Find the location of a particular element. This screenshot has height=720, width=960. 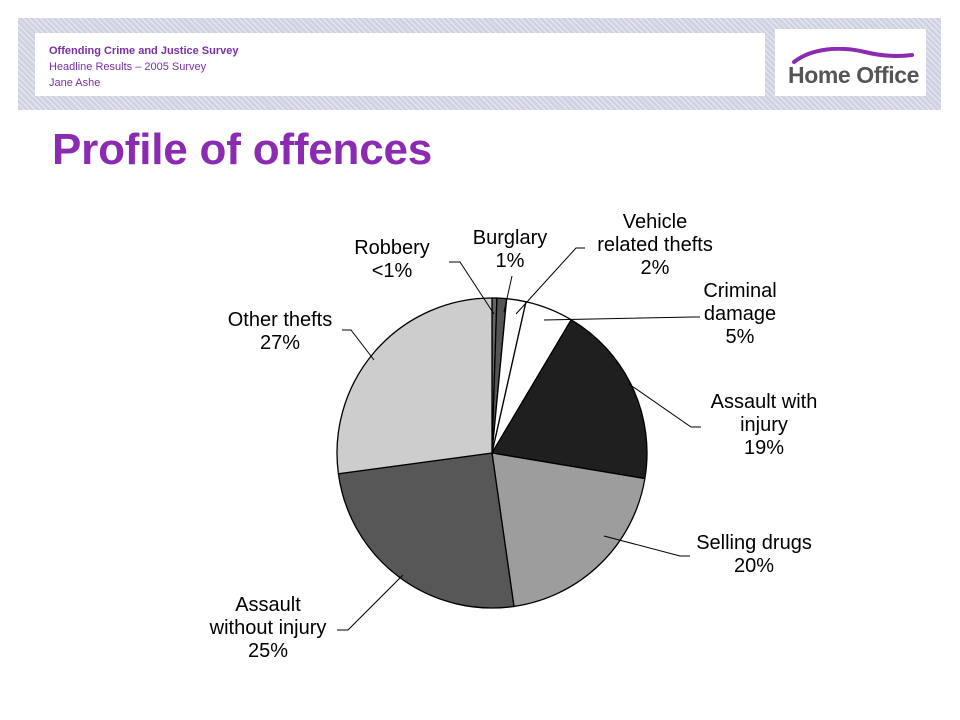

leader-line-selling-drugs is located at coordinates (646, 546).